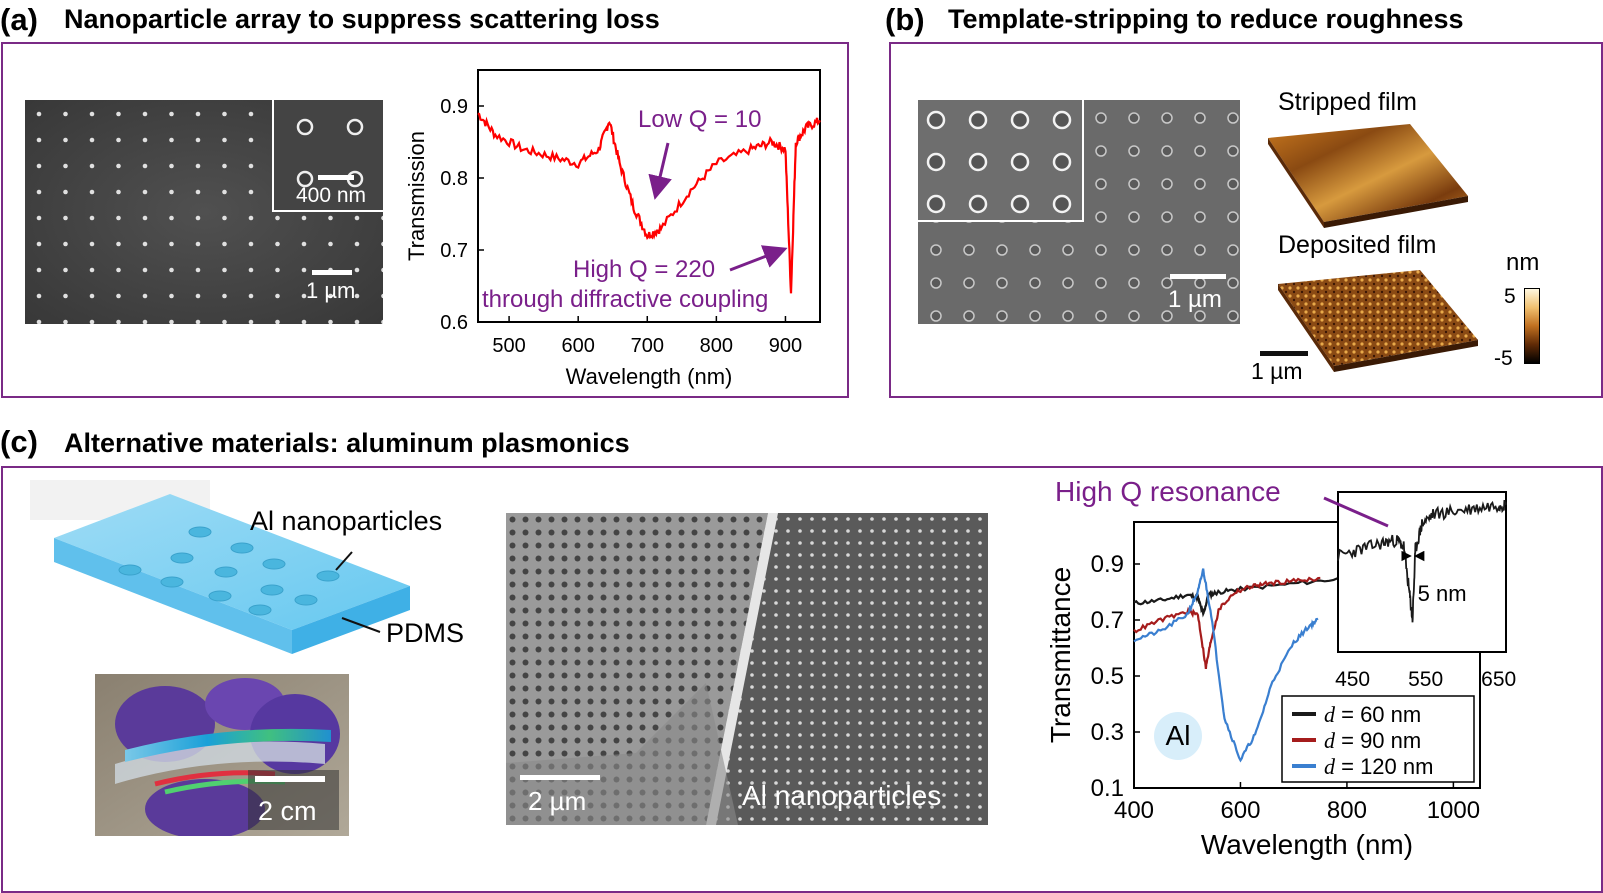 The image size is (1603, 893). What do you see at coordinates (1352, 679) in the screenshot?
I see `chart-c-inset-tick-label: 450` at bounding box center [1352, 679].